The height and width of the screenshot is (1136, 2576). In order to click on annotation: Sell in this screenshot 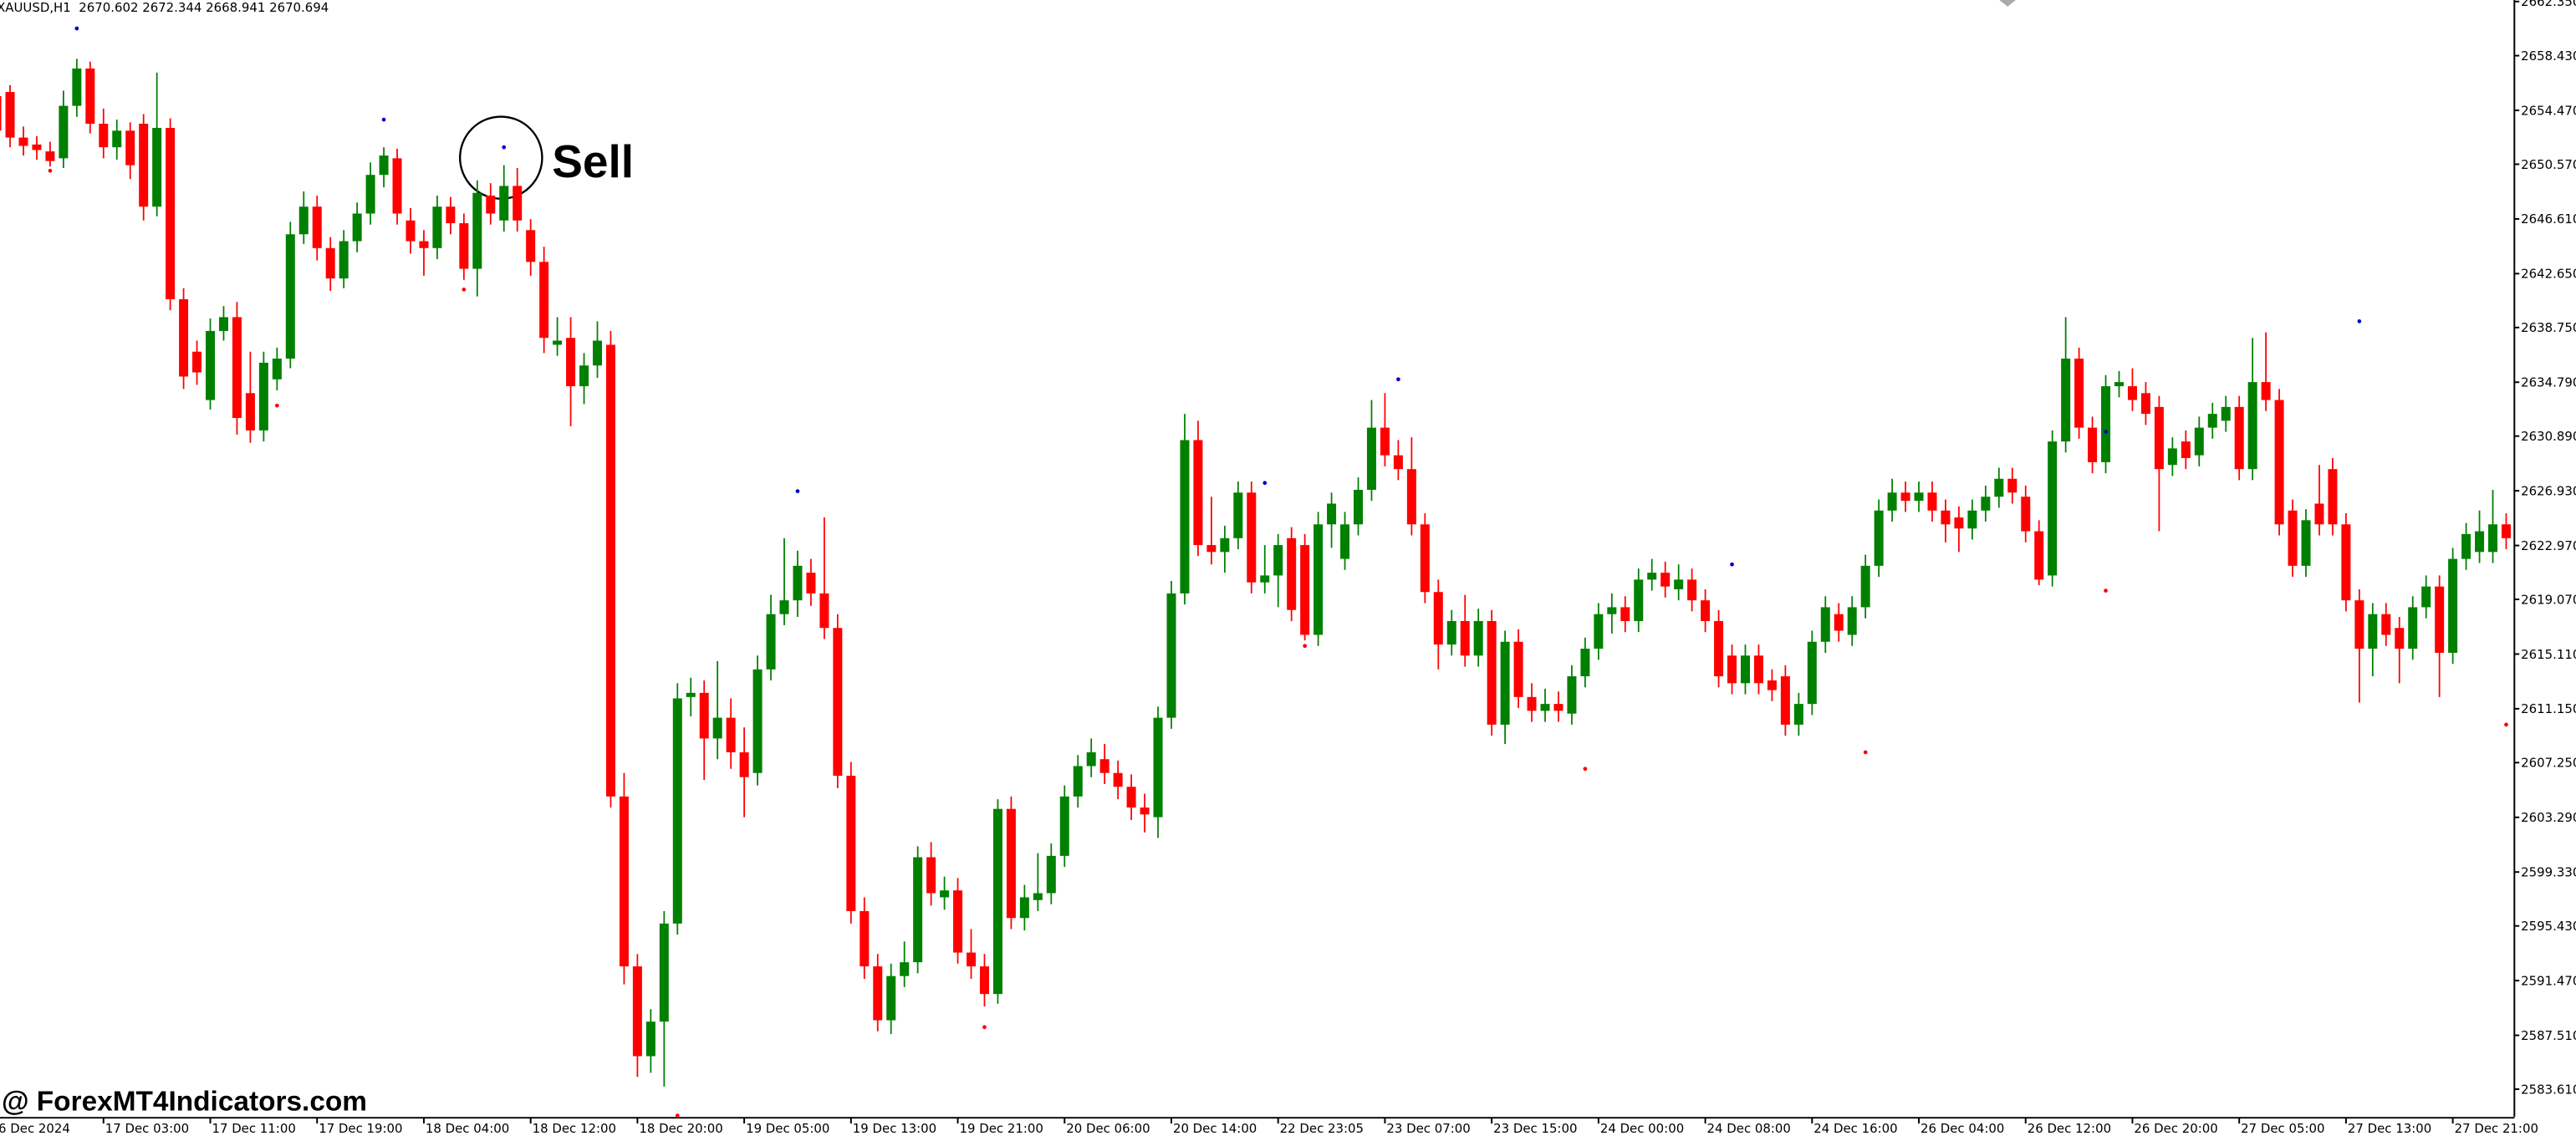, I will do `click(593, 161)`.